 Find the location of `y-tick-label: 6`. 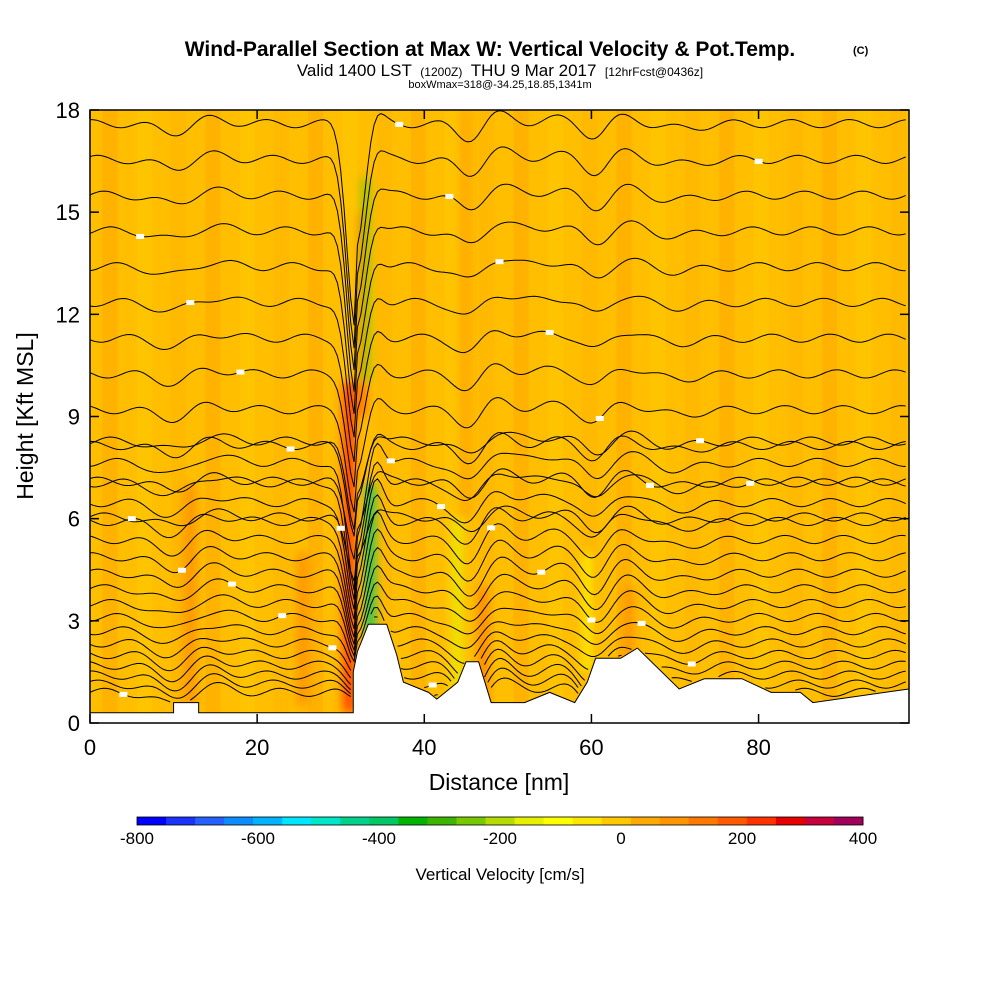

y-tick-label: 6 is located at coordinates (74, 519).